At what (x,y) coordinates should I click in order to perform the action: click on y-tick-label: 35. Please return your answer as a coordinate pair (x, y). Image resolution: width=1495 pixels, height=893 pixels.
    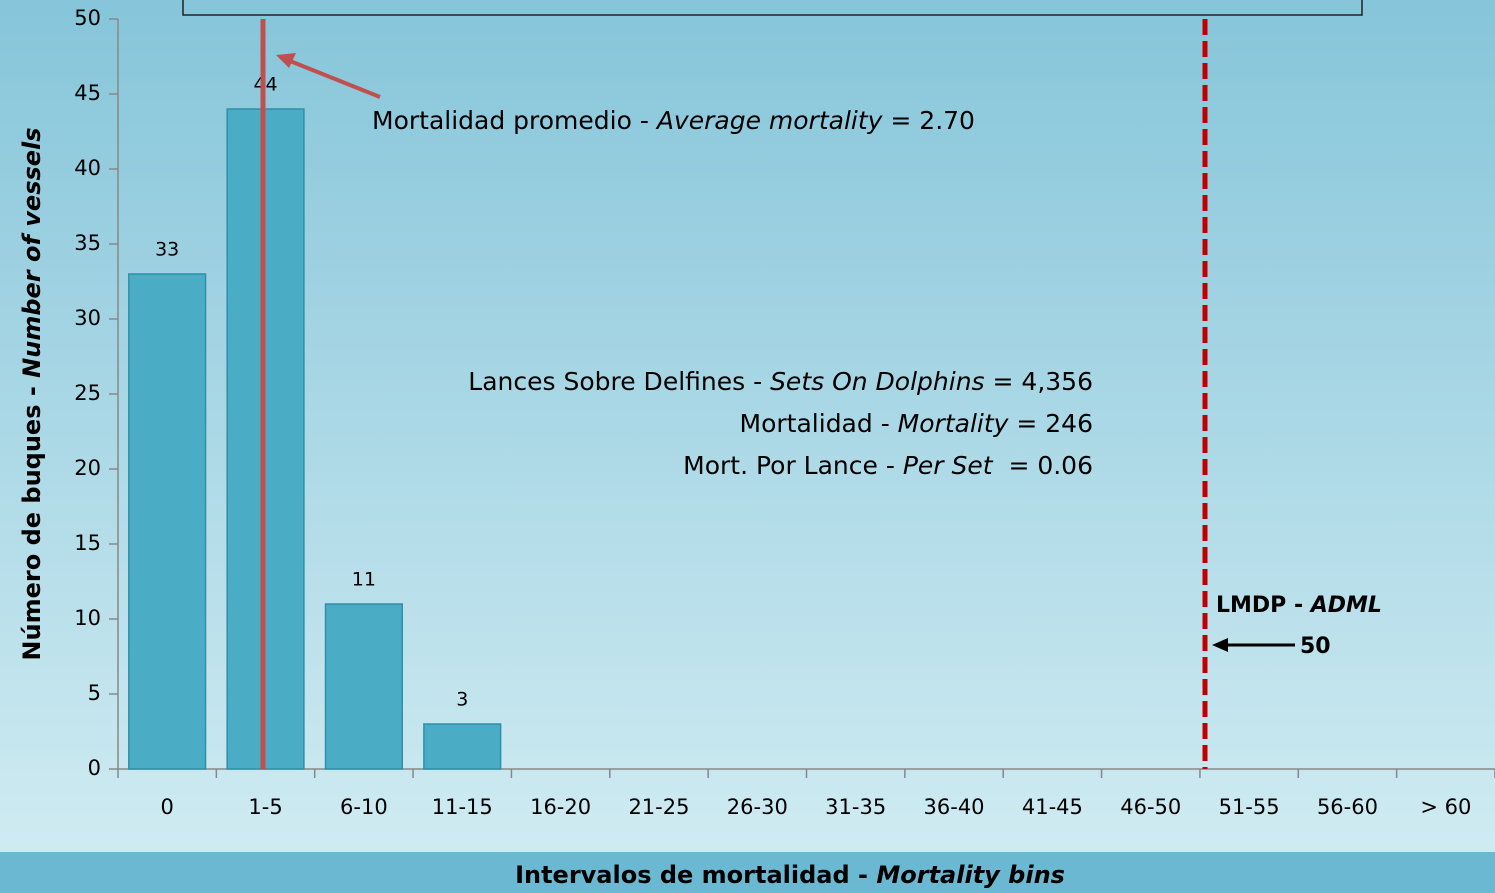
    Looking at the image, I should click on (87, 243).